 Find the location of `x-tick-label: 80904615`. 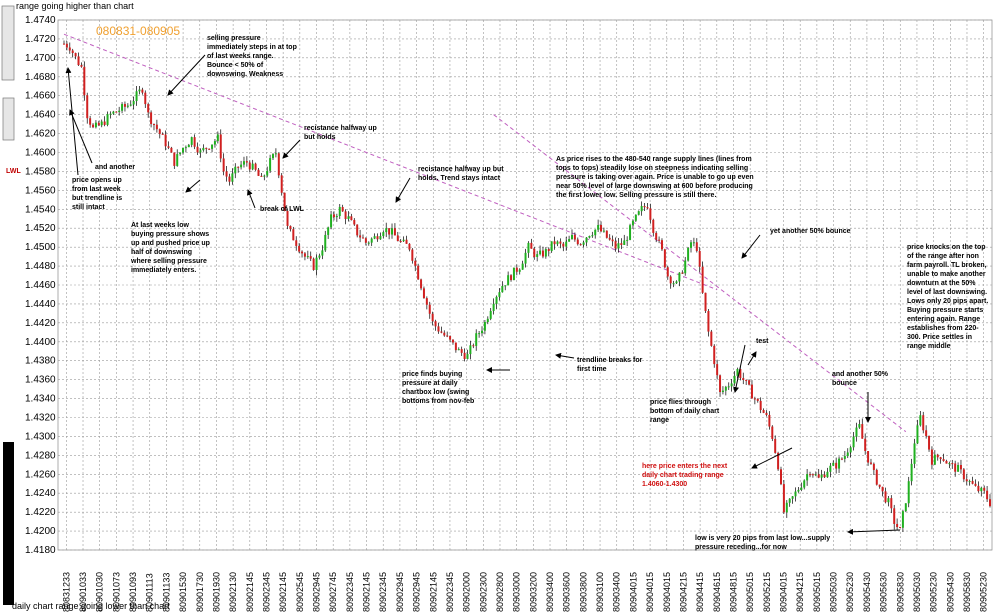

x-tick-label: 80904615 is located at coordinates (717, 592).